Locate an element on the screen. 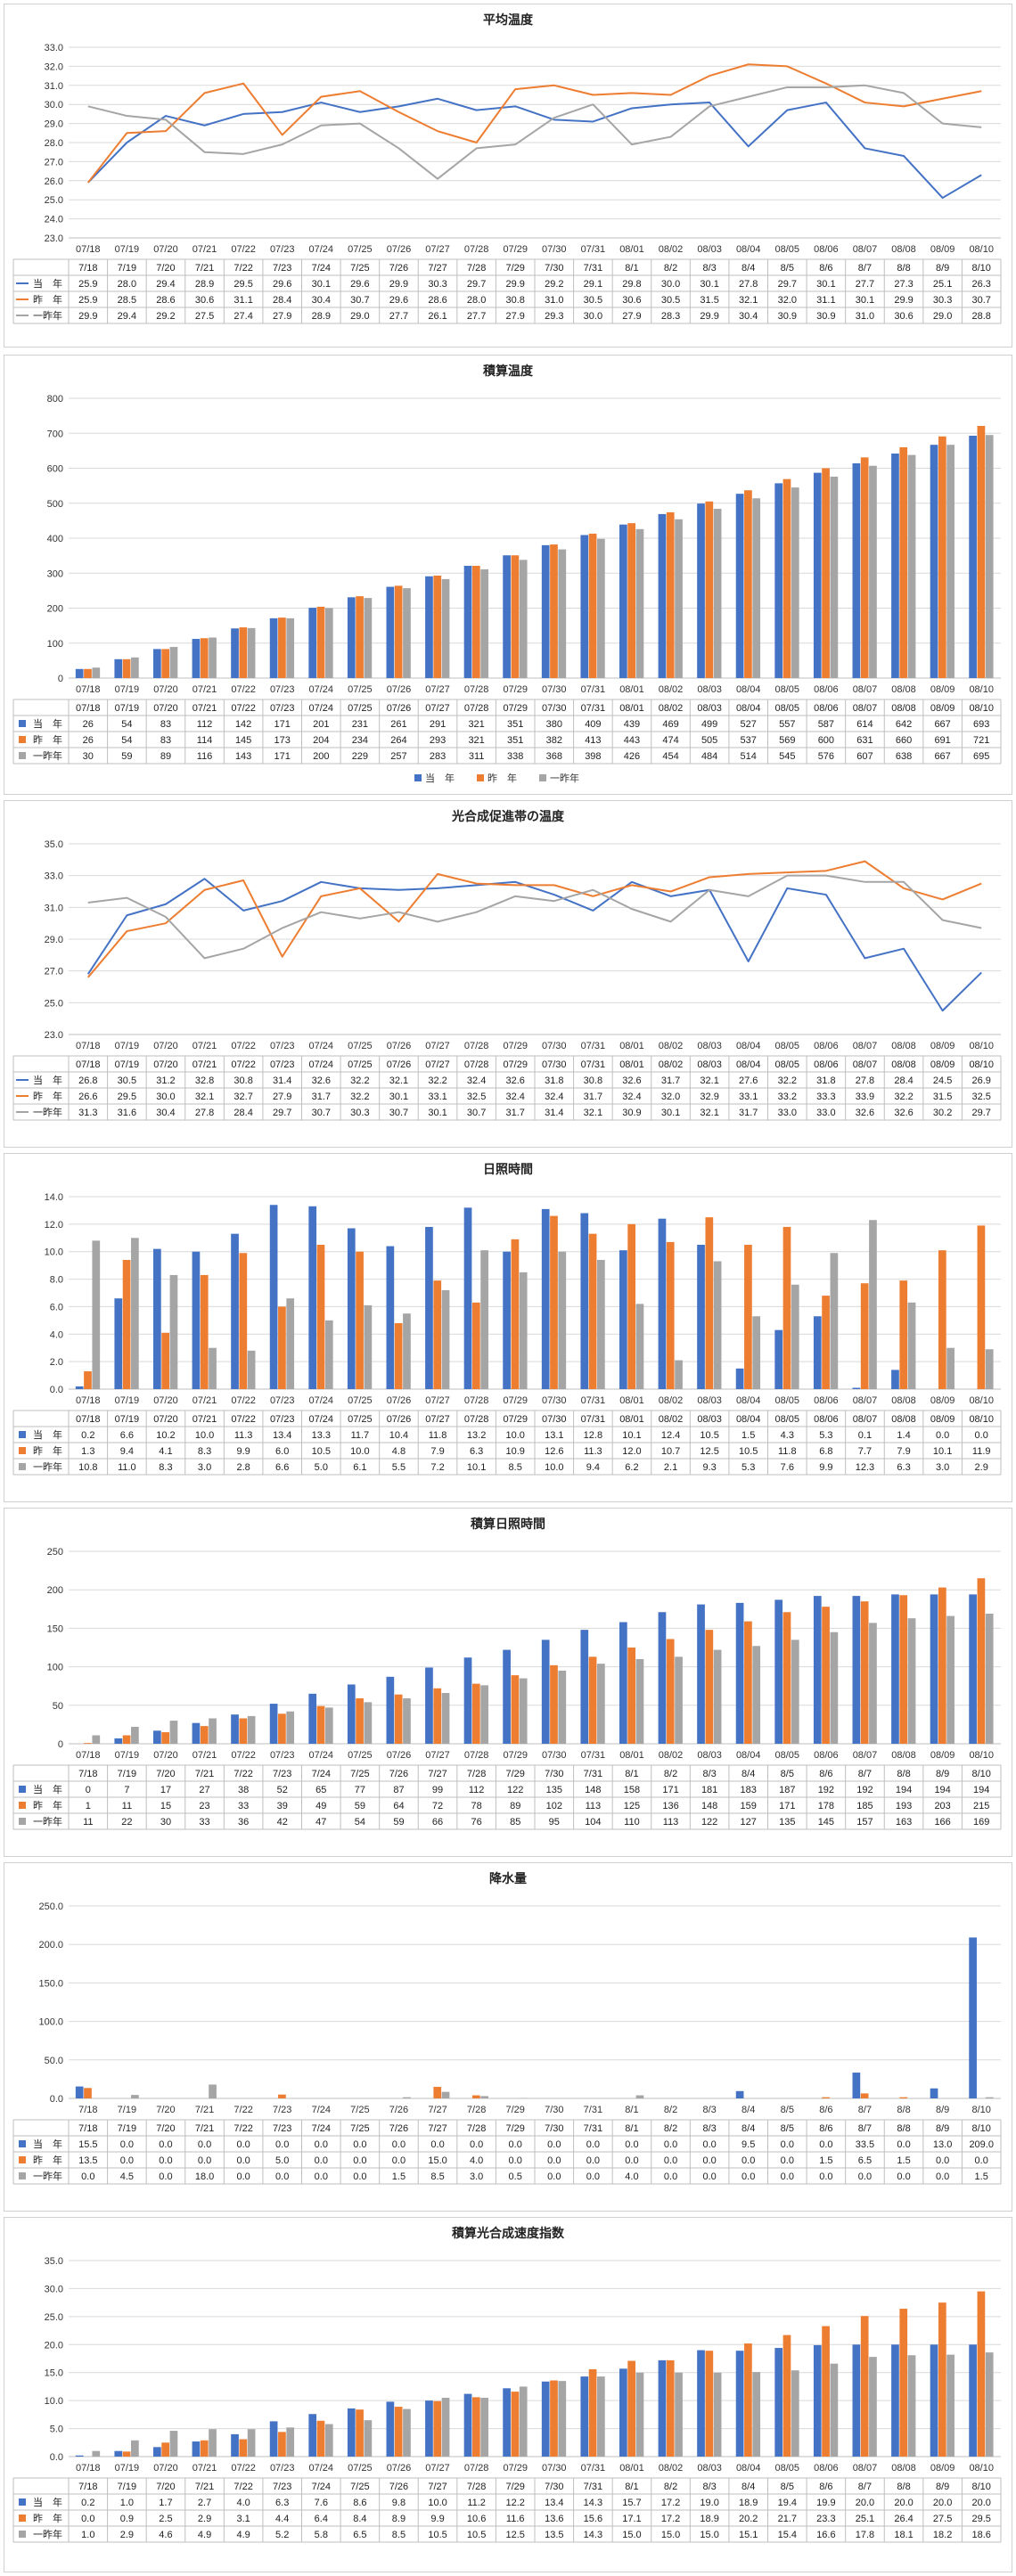 Image resolution: width=1016 pixels, height=2576 pixels. chart-5-table-value-cell: 23 is located at coordinates (204, 1806).